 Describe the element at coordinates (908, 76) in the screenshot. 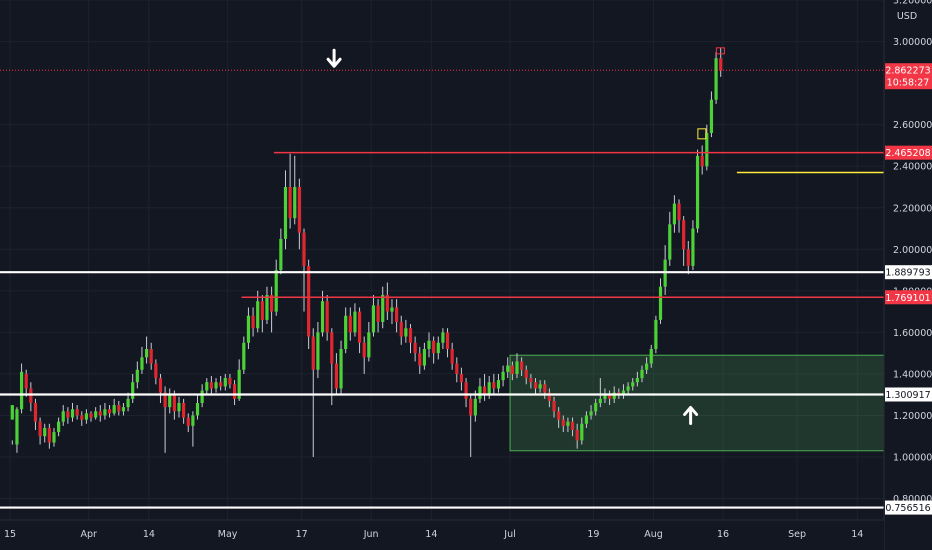

I see `last-price-tag` at that location.